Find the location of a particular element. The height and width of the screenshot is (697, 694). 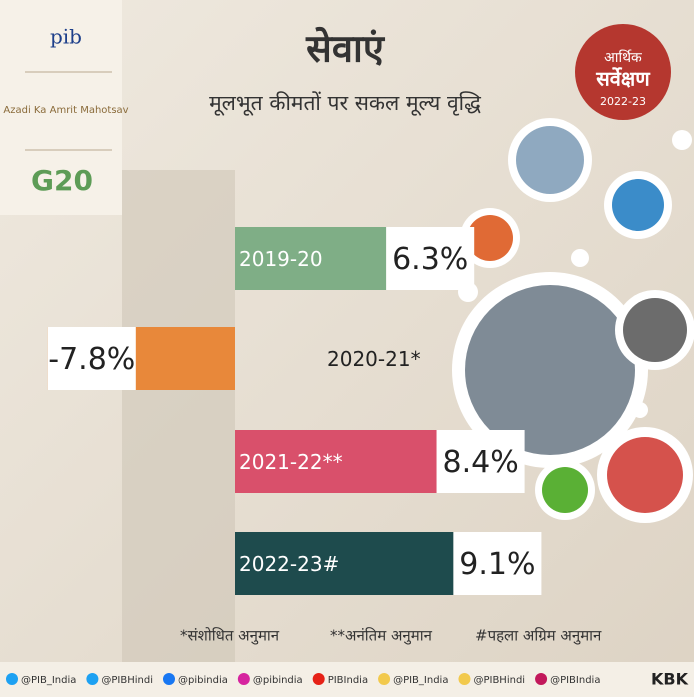

value-label: 9.1% is located at coordinates (497, 564).